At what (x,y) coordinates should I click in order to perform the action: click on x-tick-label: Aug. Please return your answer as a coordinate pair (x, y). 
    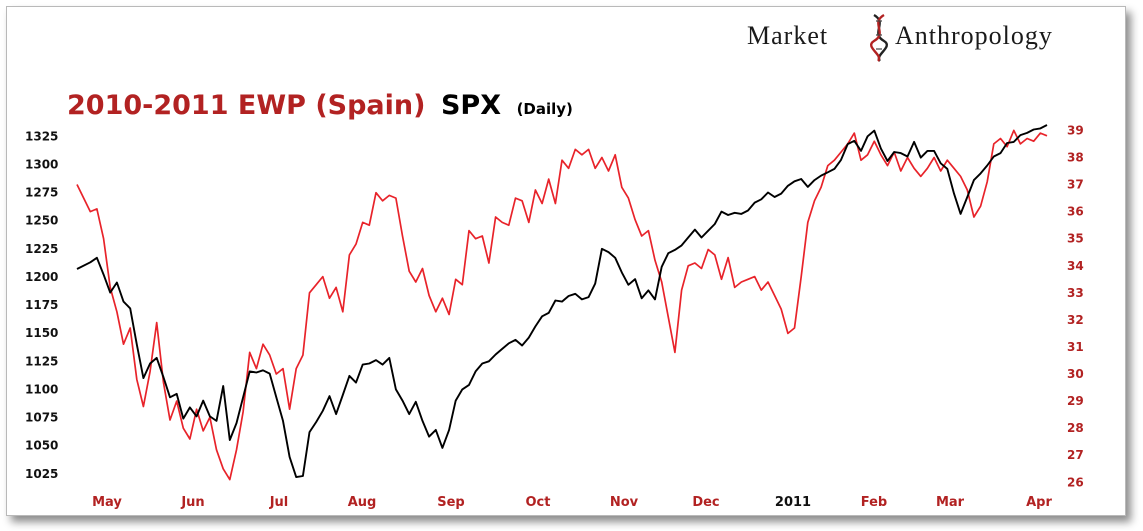
    Looking at the image, I should click on (362, 502).